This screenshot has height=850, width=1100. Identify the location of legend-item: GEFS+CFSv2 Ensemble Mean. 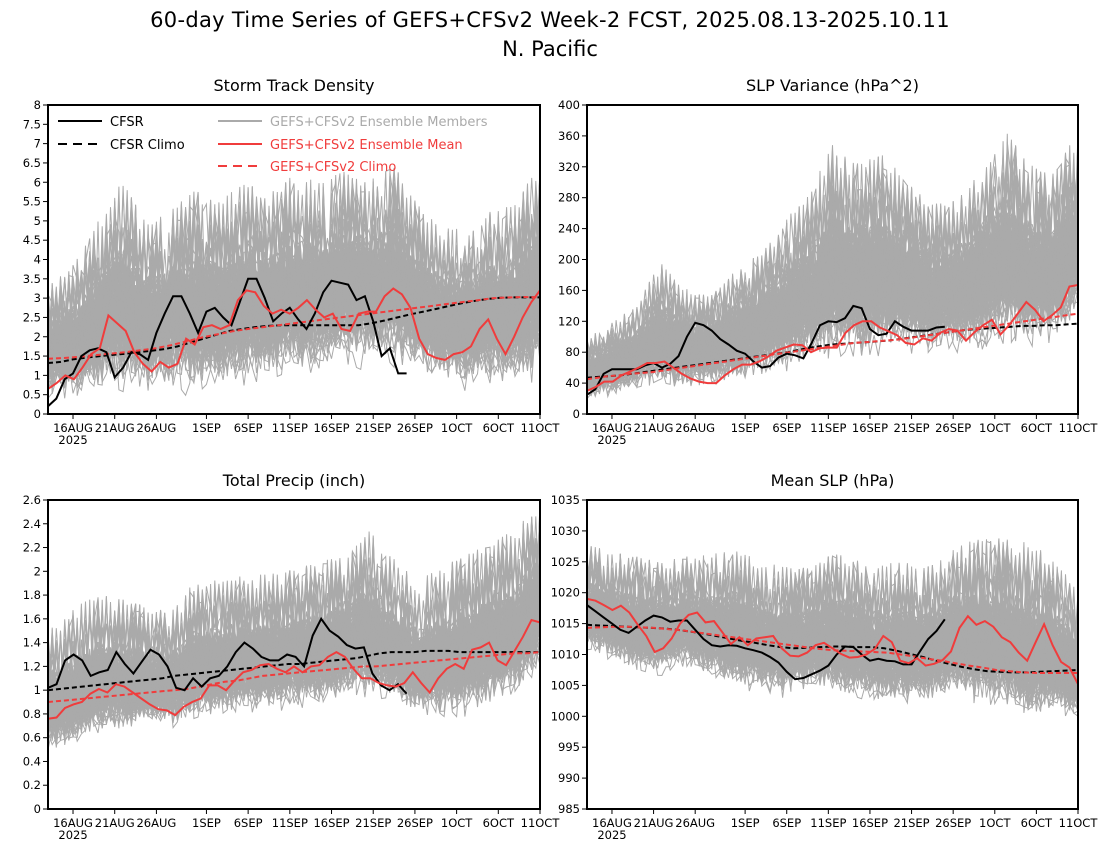
(340, 145).